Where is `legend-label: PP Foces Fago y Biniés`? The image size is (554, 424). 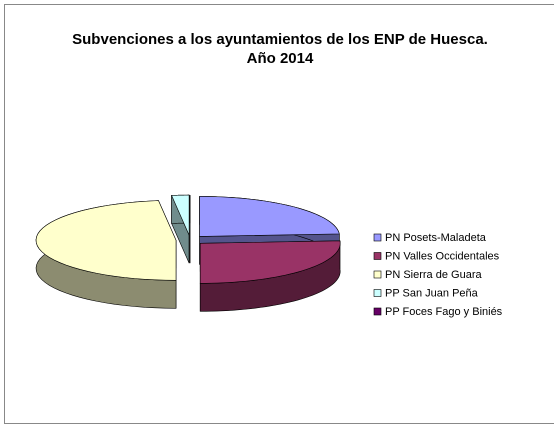
legend-label: PP Foces Fago y Biniés is located at coordinates (444, 312).